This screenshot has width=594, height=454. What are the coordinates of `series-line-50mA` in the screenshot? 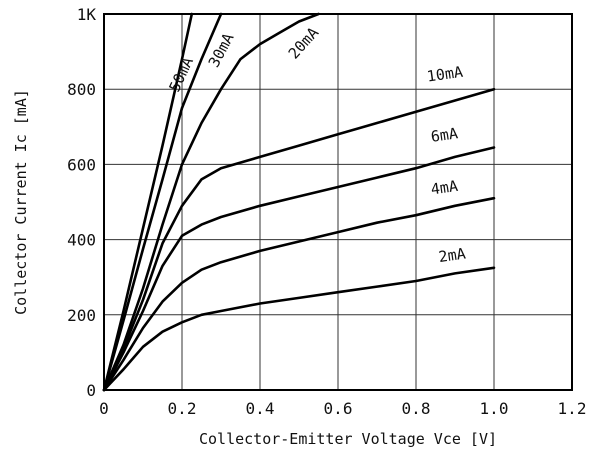 It's located at (148, 202).